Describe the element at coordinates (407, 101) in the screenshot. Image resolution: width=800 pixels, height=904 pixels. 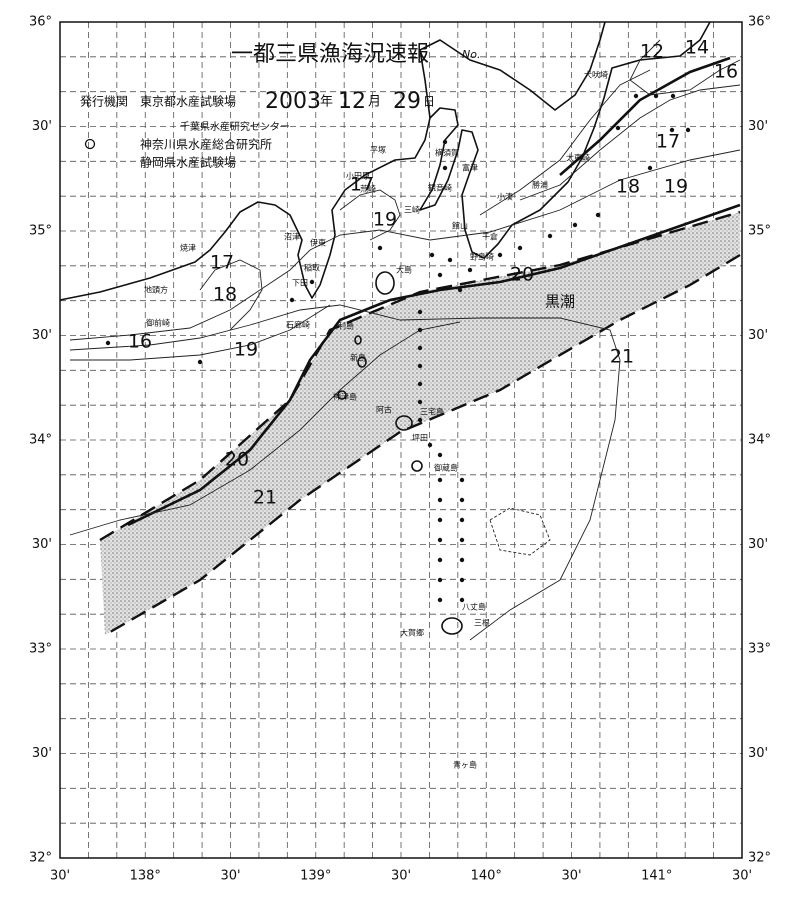
I see `date: 29` at that location.